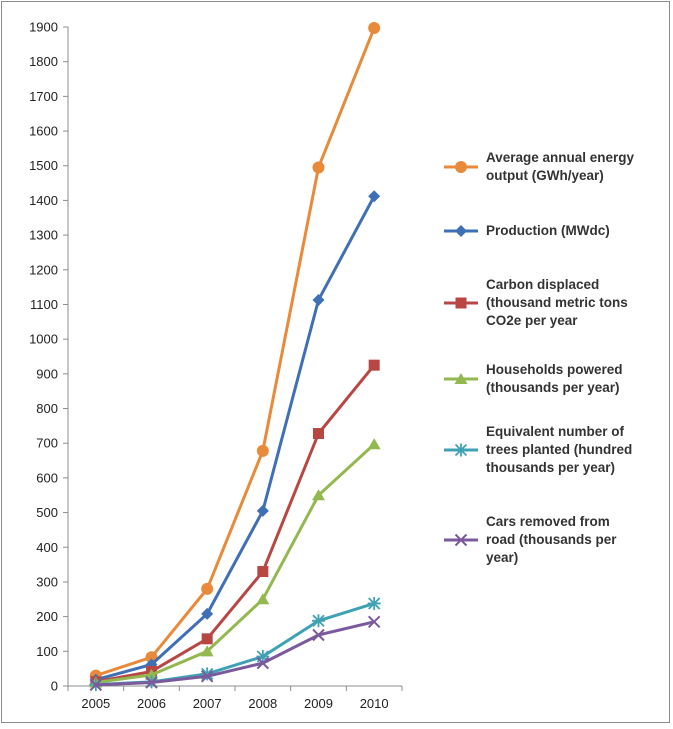  What do you see at coordinates (502, 557) in the screenshot?
I see `legend-label-line: year)` at bounding box center [502, 557].